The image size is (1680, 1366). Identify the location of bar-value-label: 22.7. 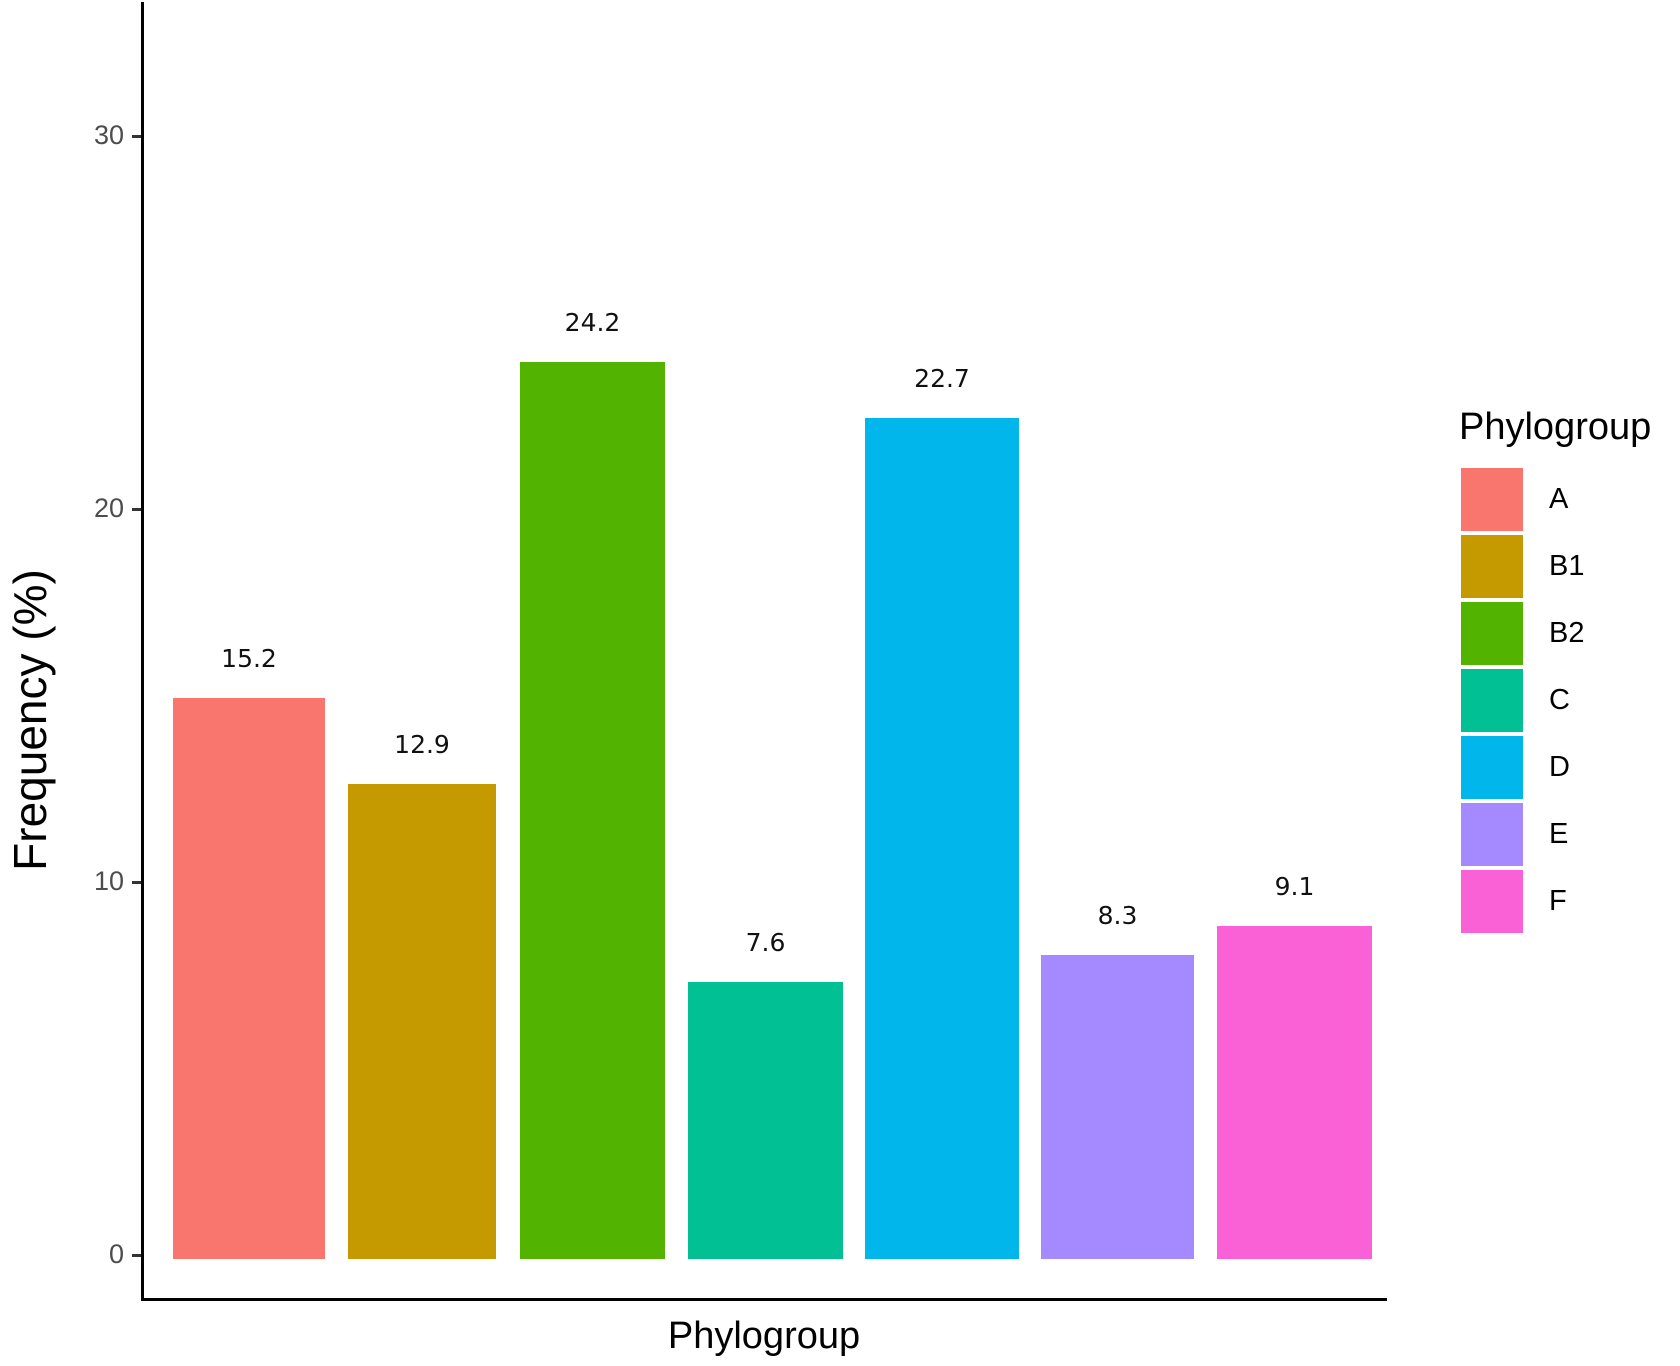
(942, 379).